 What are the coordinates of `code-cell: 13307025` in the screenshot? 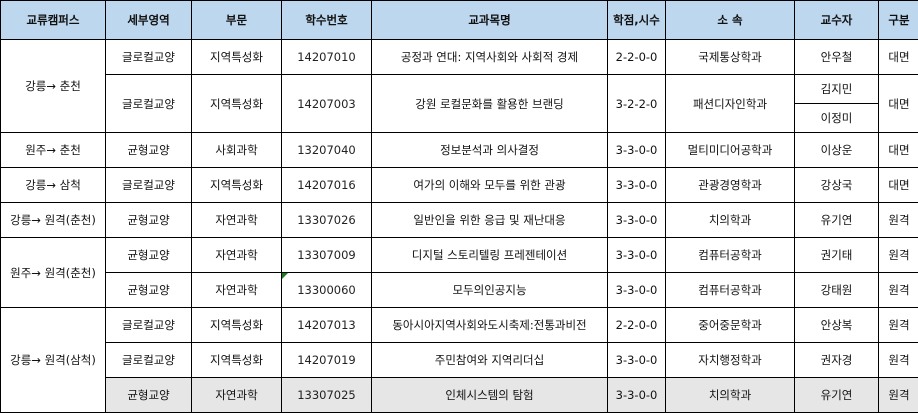 It's located at (327, 395).